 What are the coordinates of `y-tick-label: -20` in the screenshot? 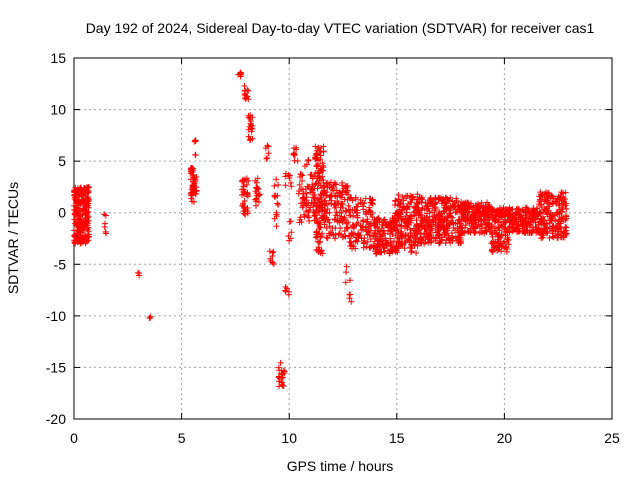 It's located at (56, 419).